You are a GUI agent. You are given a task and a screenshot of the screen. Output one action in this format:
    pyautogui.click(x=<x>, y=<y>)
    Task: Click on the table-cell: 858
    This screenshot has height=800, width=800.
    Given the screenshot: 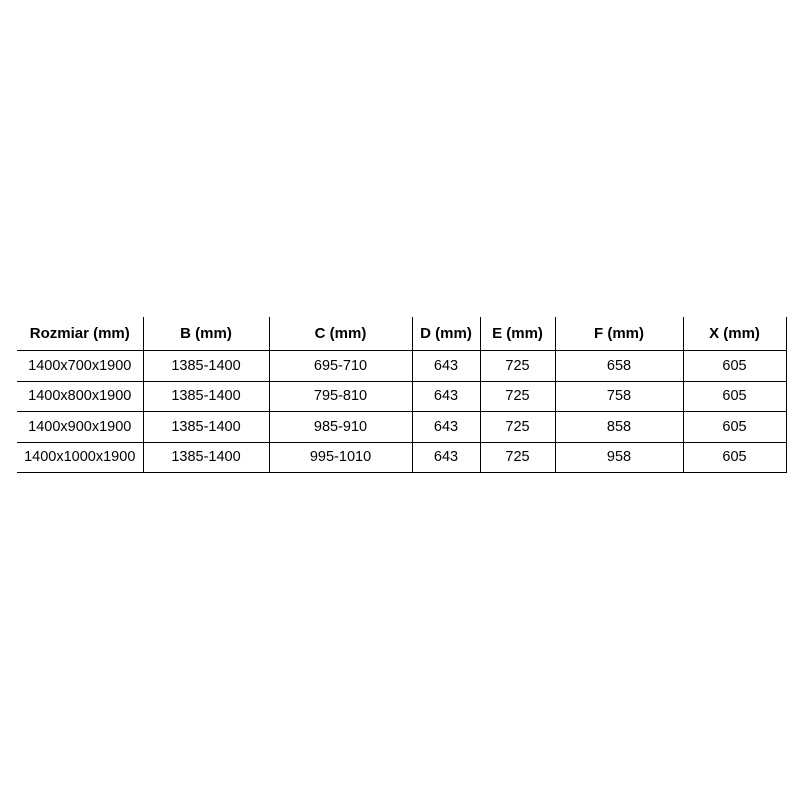 What is the action you would take?
    pyautogui.click(x=619, y=427)
    